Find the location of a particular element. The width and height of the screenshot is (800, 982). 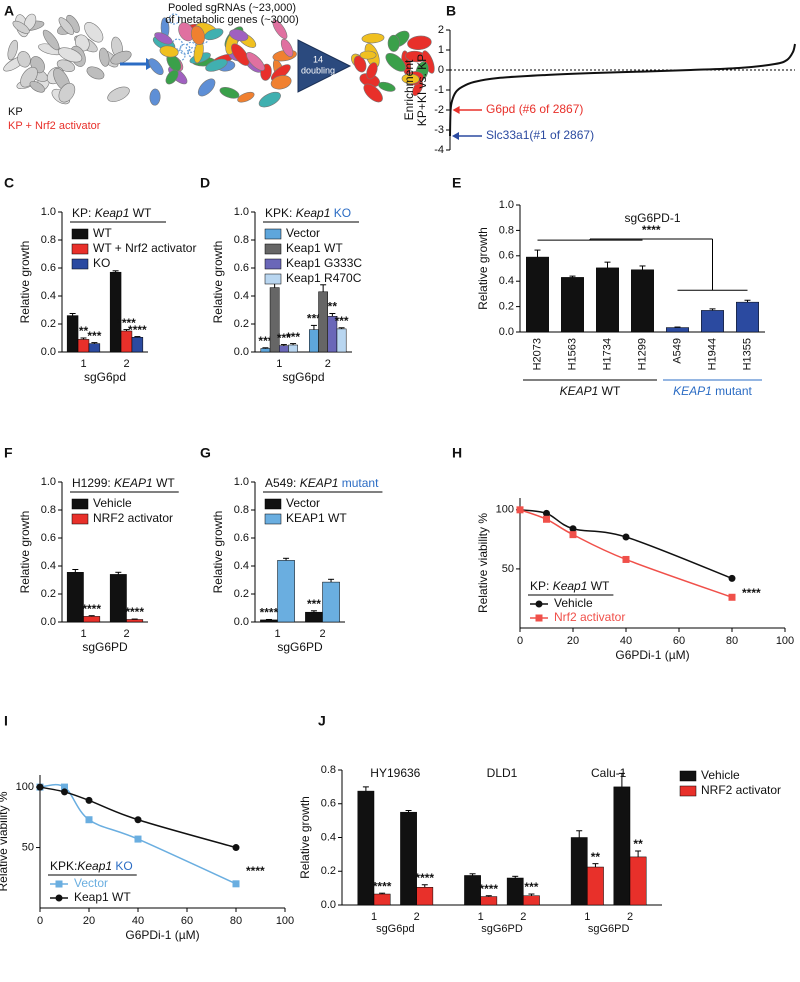

chart-title-part: H1299: is located at coordinates (93, 483).